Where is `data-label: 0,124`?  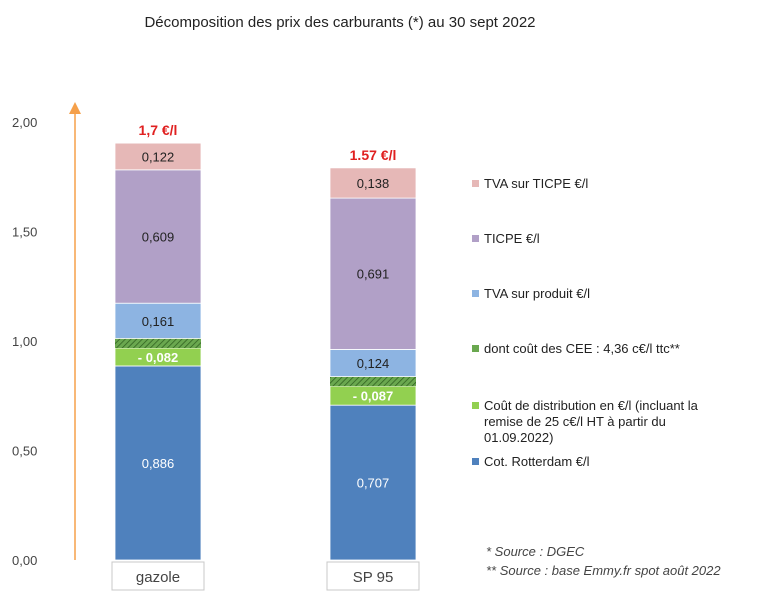 data-label: 0,124 is located at coordinates (373, 363).